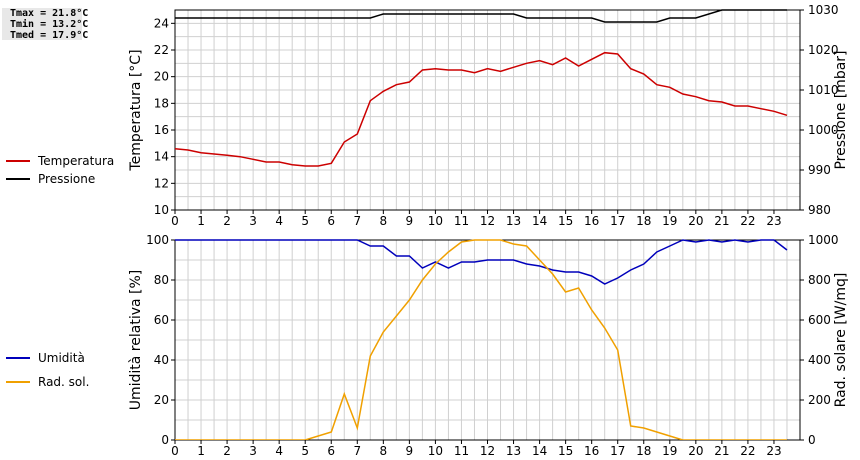  I want to click on y2-axis-title: Rad. solare [W/mq], so click(841, 340).